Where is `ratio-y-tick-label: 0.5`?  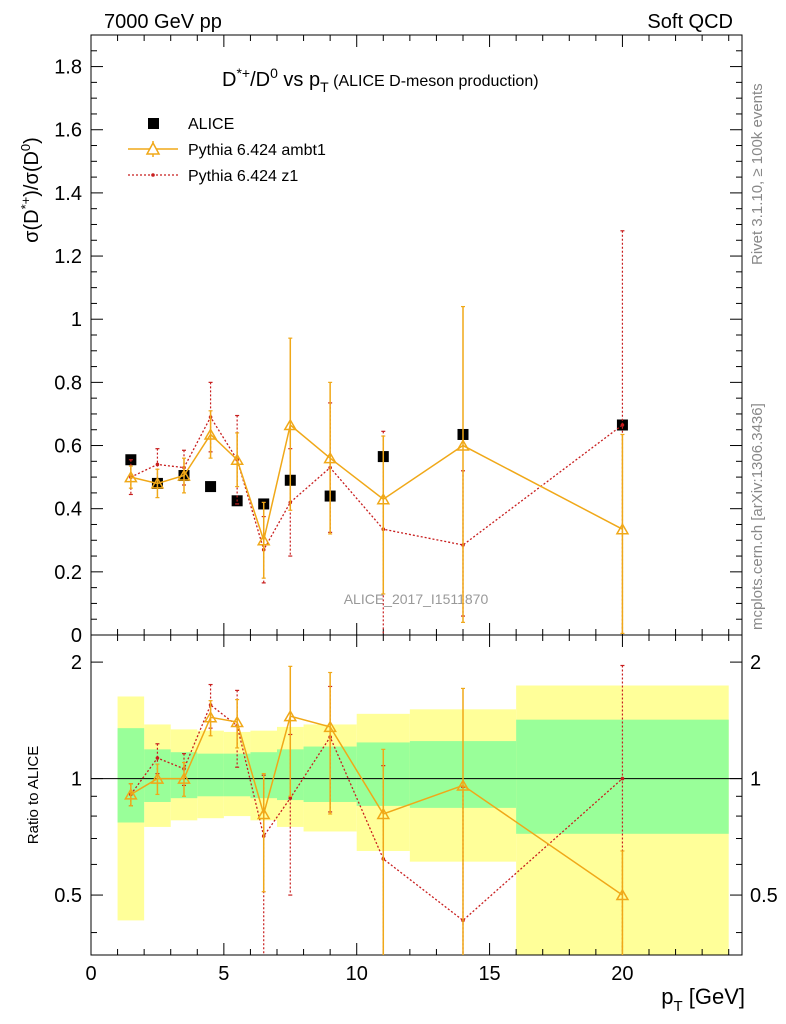
ratio-y-tick-label: 0.5 is located at coordinates (68, 896).